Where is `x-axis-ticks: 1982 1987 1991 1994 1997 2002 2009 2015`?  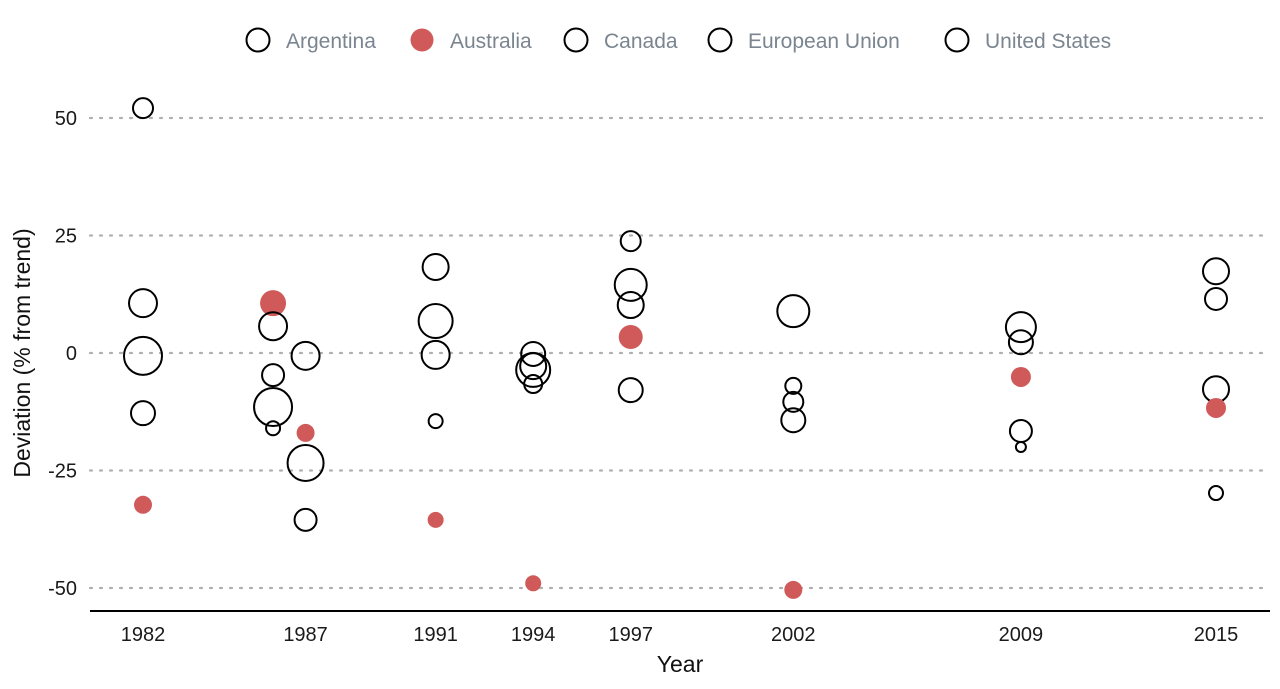 x-axis-ticks: 1982 1987 1991 1994 1997 2002 2009 2015 is located at coordinates (680, 635).